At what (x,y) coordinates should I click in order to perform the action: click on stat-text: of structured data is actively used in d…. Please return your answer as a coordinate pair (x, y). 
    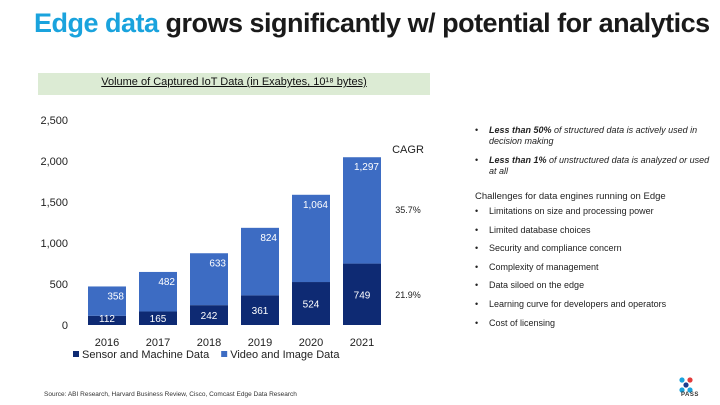
    Looking at the image, I should click on (593, 135).